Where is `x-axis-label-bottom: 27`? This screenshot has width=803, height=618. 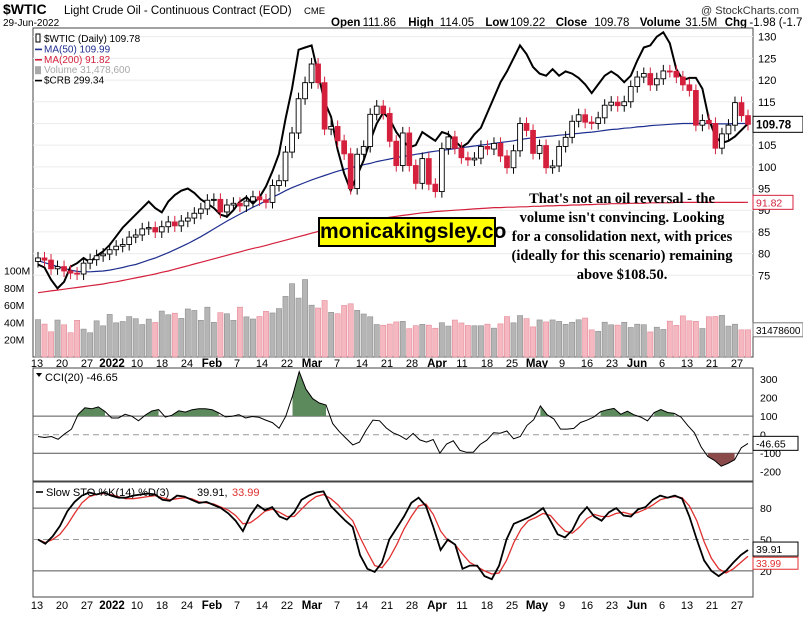
x-axis-label-bottom: 27 is located at coordinates (737, 606).